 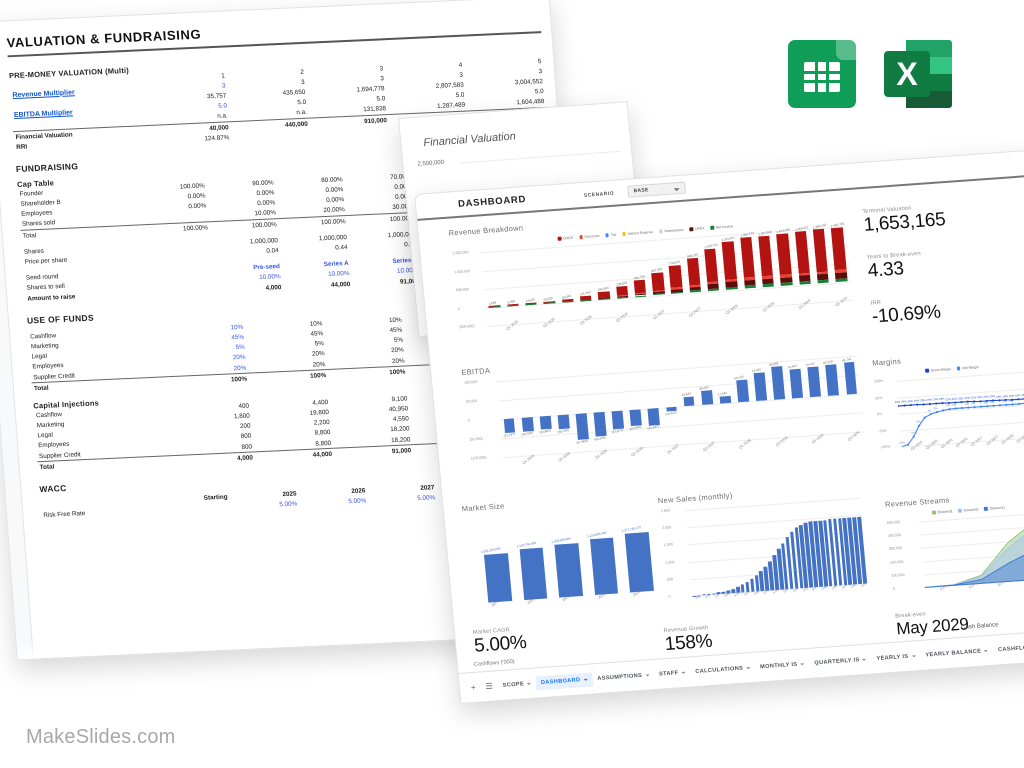 I want to click on market-cagr-kpi: Market CAGR 5.00%, so click(x=500, y=642).